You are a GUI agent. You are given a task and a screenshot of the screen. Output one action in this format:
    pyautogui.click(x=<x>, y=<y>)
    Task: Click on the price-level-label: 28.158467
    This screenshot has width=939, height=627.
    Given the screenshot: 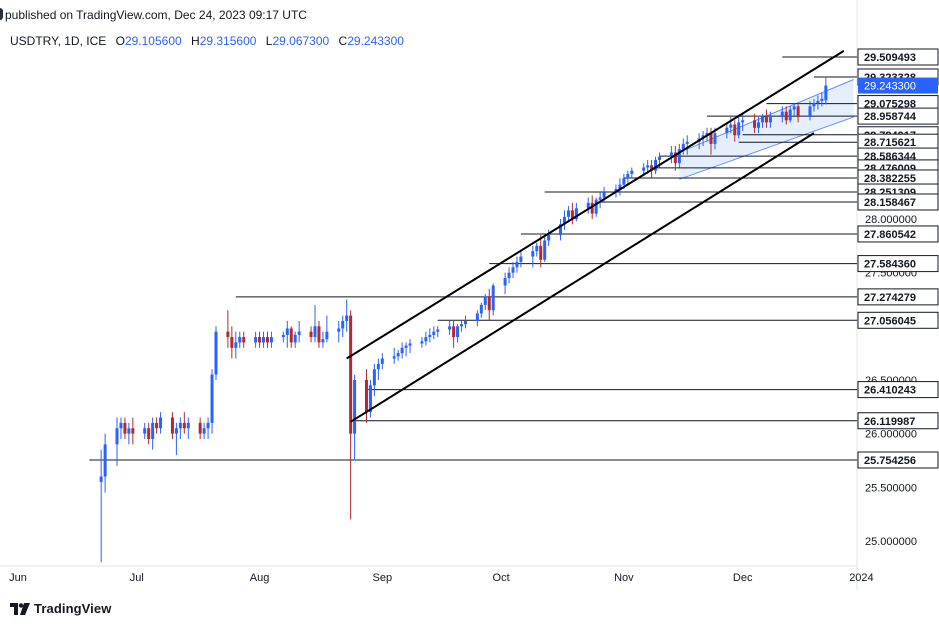 What is the action you would take?
    pyautogui.click(x=898, y=202)
    